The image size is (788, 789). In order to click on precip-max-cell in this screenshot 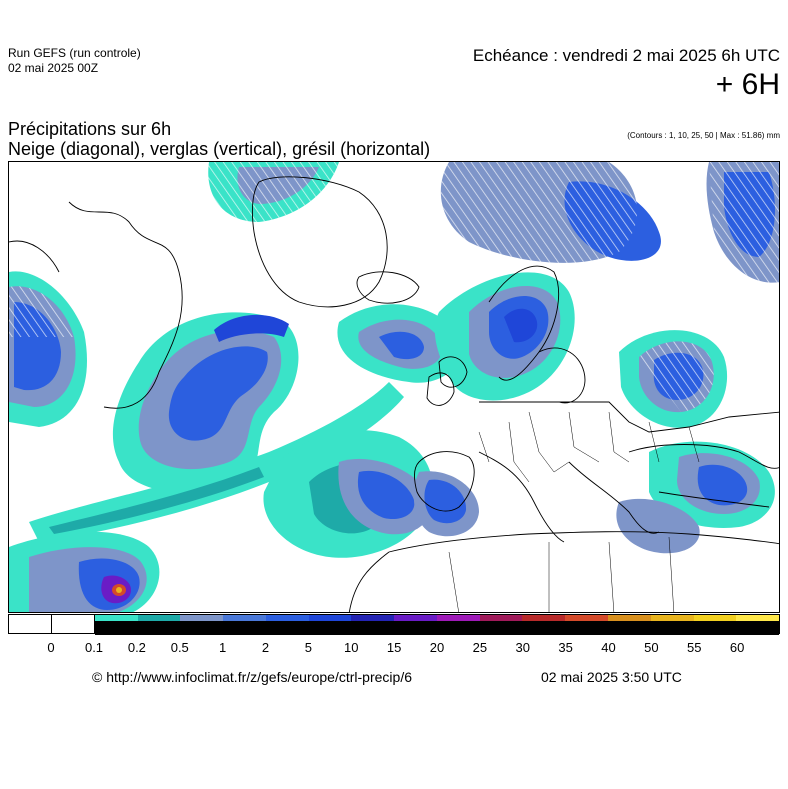, I will do `click(84, 571)`.